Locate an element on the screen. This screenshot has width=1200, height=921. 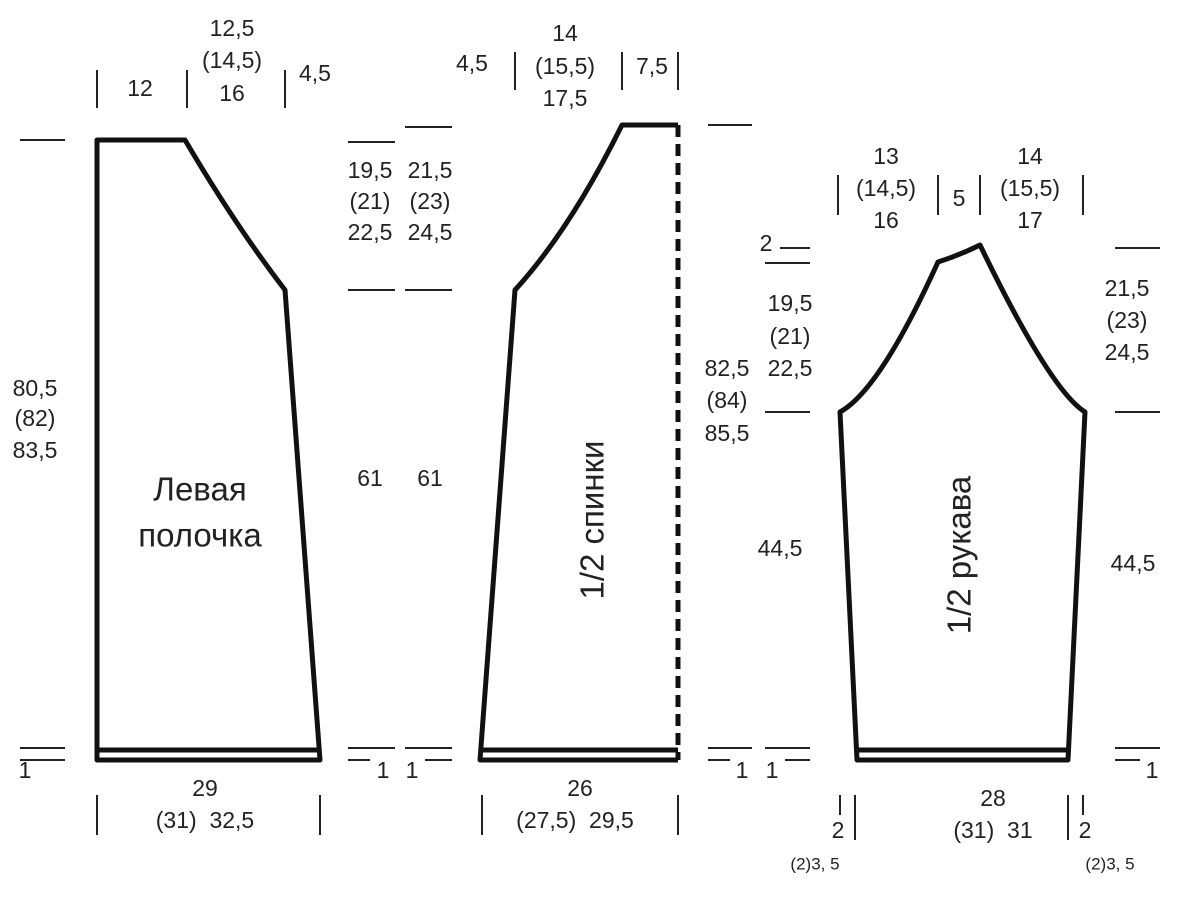
measure: 82,5 is located at coordinates (727, 368).